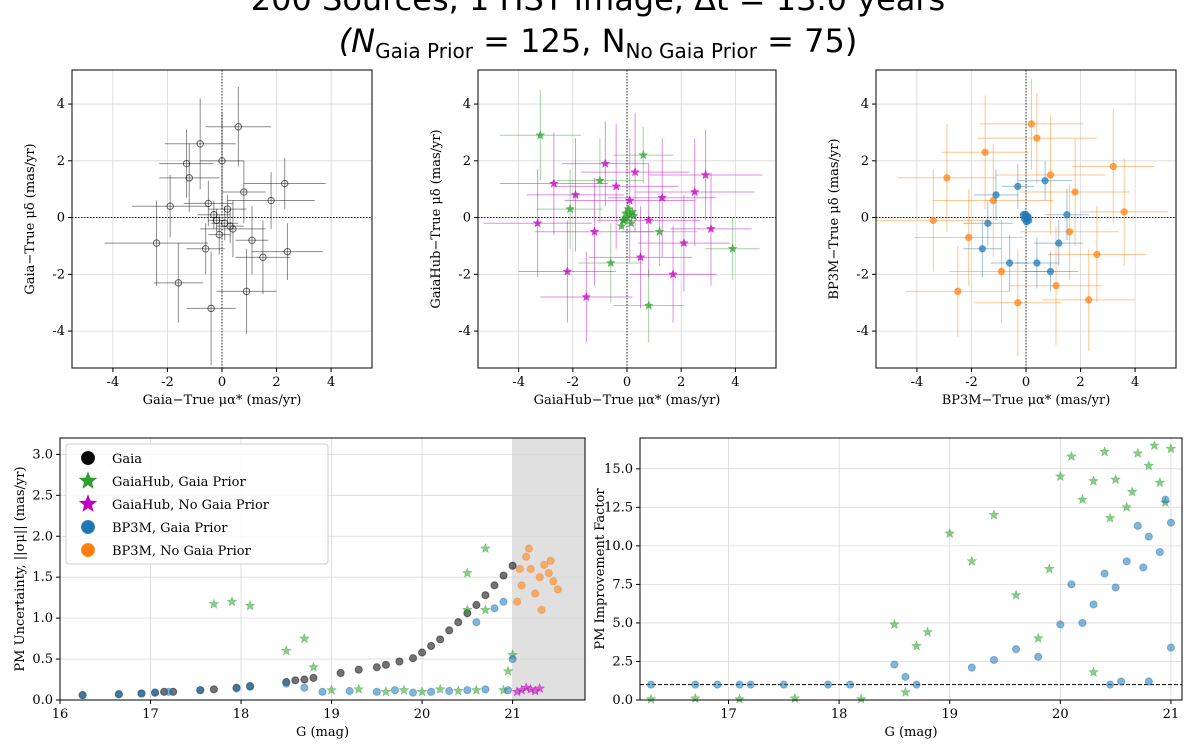 This screenshot has width=1196, height=747. What do you see at coordinates (127, 459) in the screenshot?
I see `legend-label: Gaia` at bounding box center [127, 459].